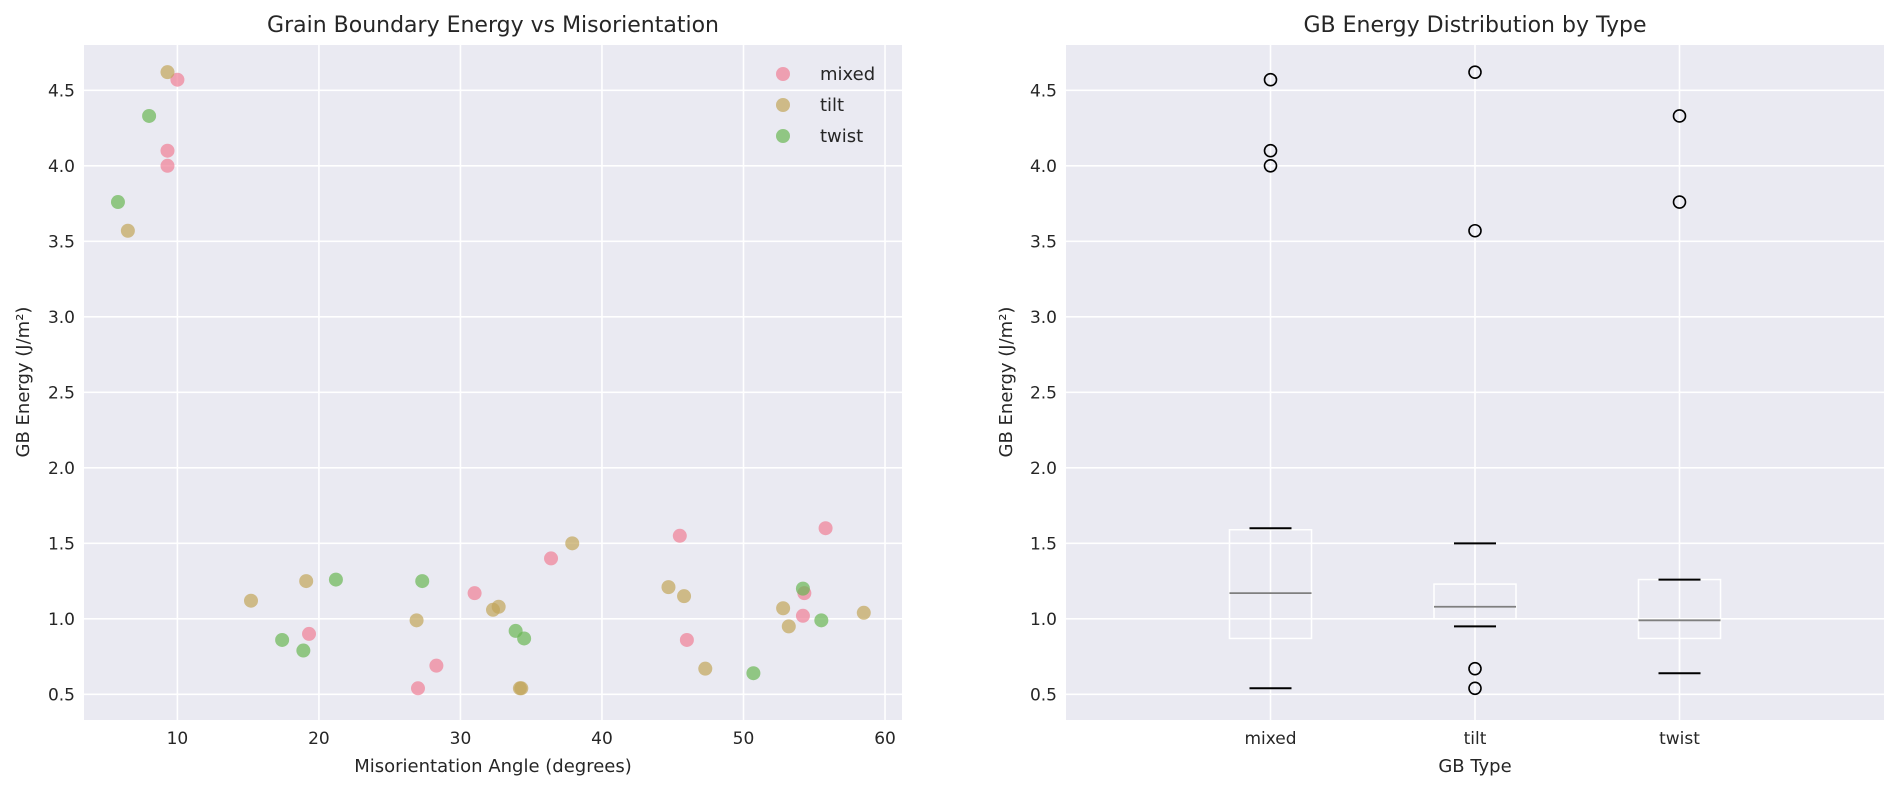 The width and height of the screenshot is (1898, 792). Describe the element at coordinates (61, 469) in the screenshot. I see `scatter-y-tick-label: 2.0` at that location.